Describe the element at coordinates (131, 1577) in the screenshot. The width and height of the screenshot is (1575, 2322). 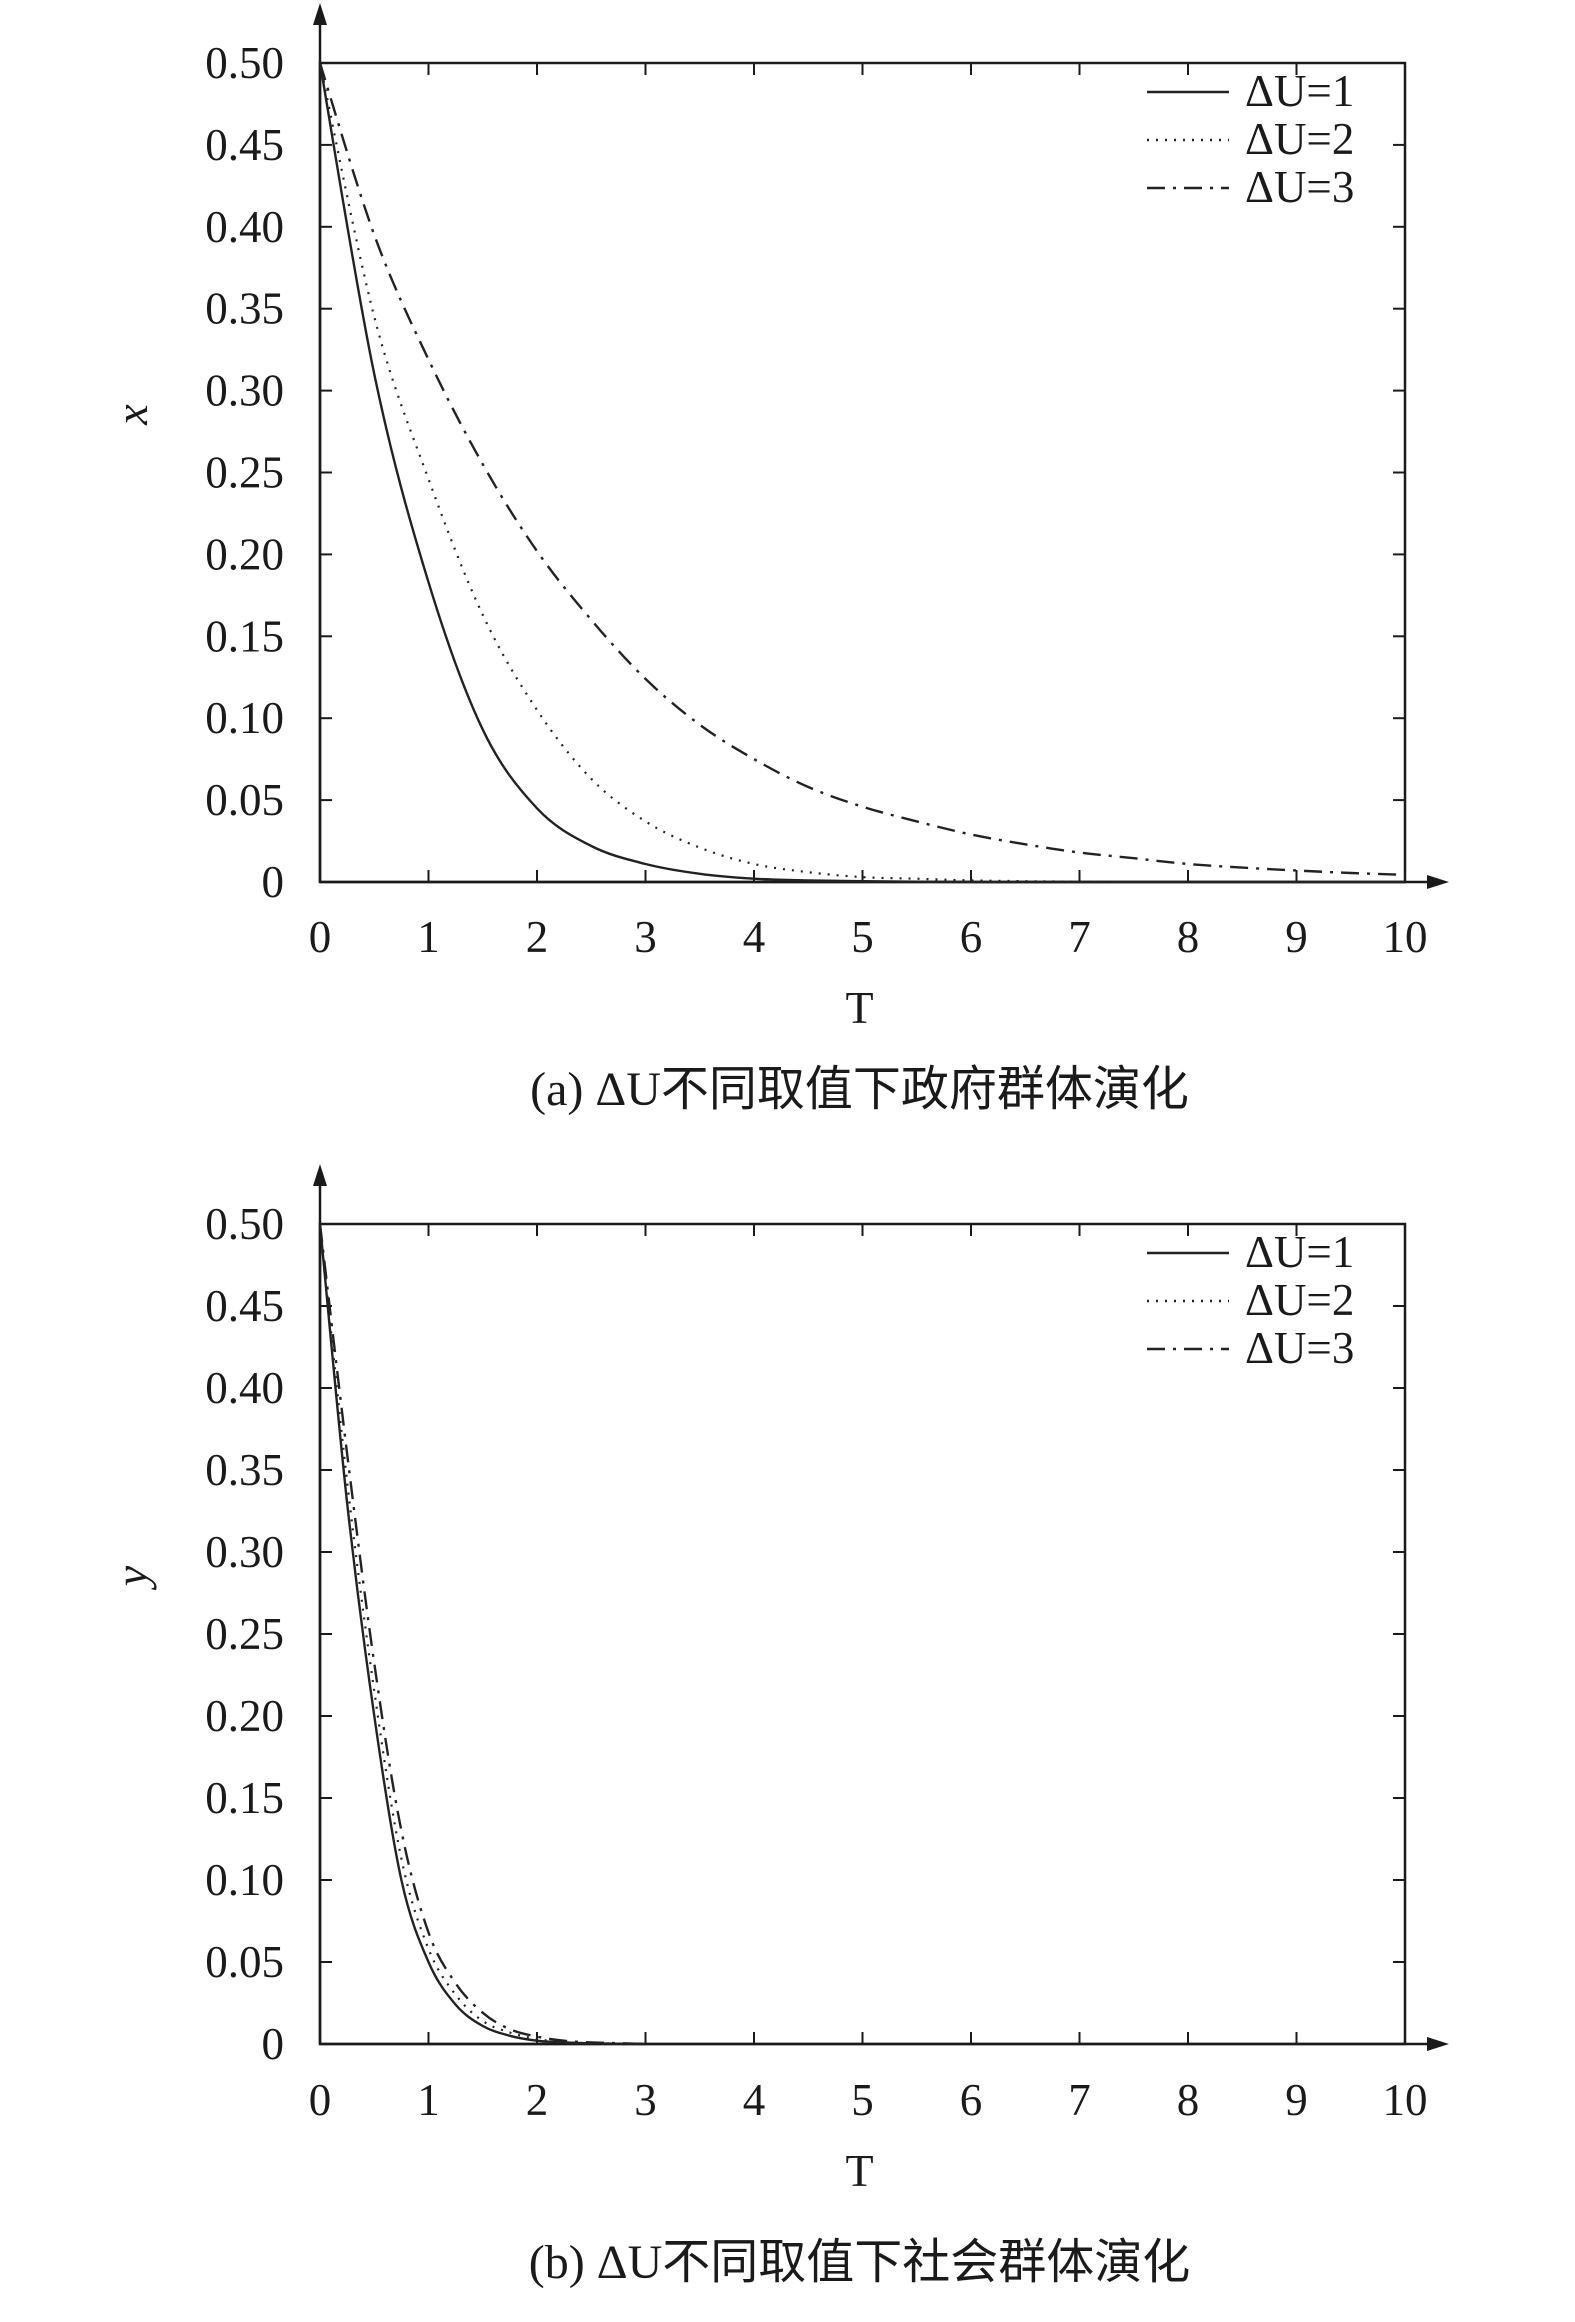
I see `y-axis-label: y` at that location.